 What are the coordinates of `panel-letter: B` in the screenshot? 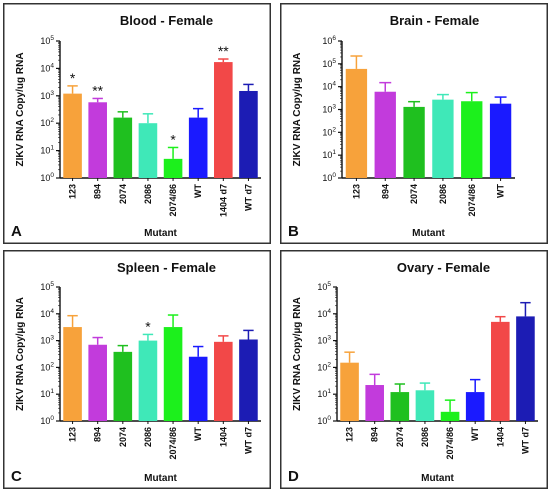 It's located at (293, 231).